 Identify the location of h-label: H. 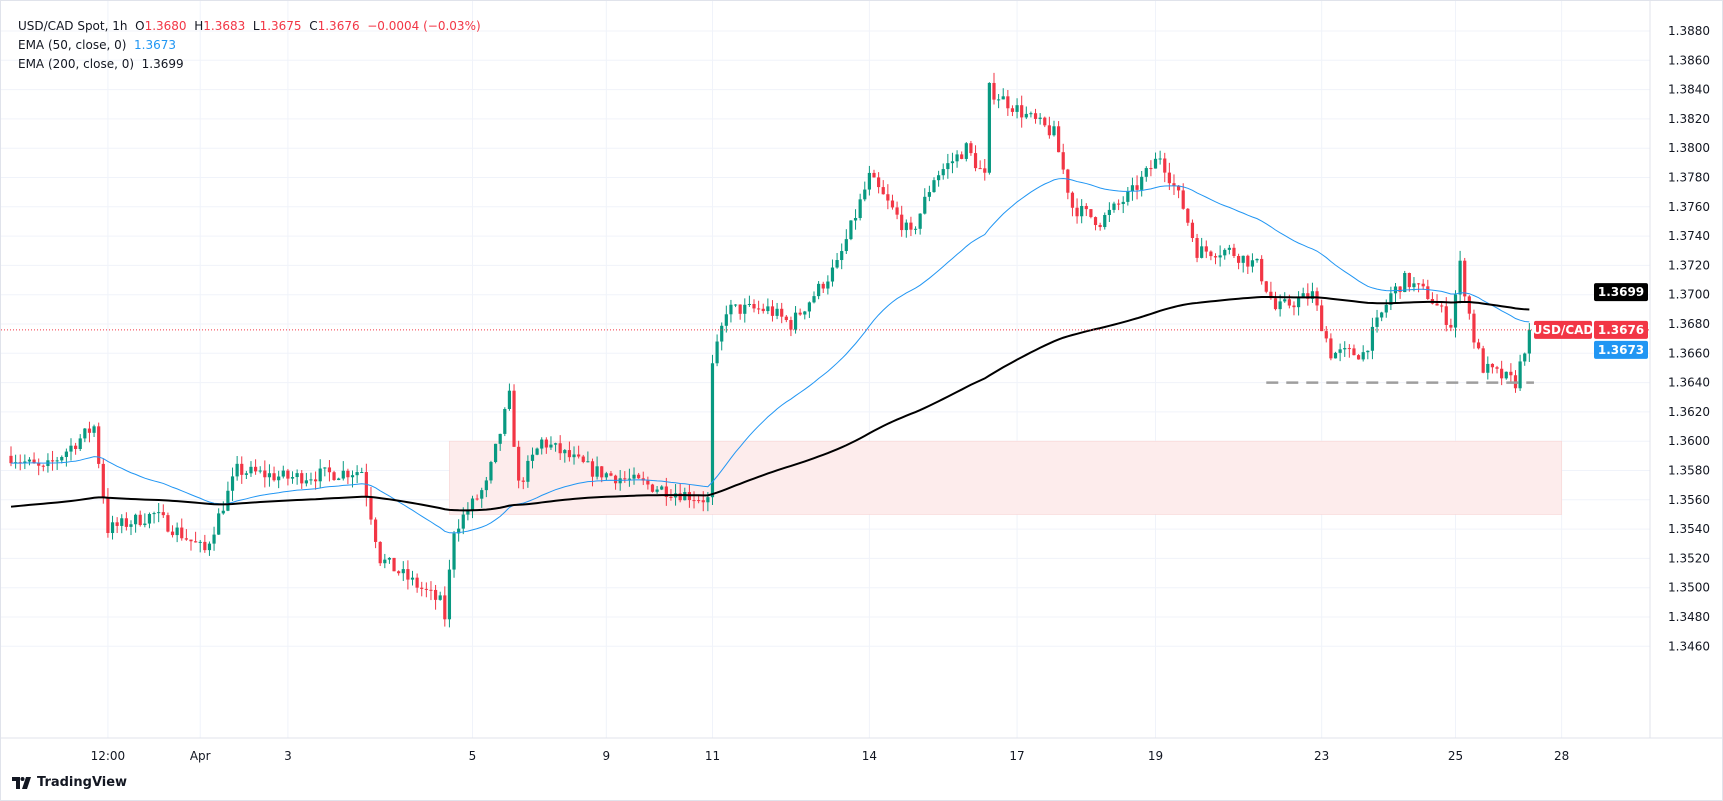
(199, 26).